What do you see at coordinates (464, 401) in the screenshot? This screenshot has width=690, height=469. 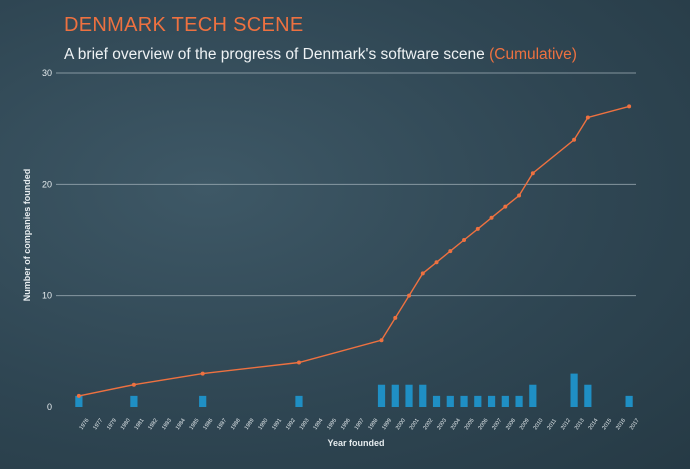 I see `bar-2005` at bounding box center [464, 401].